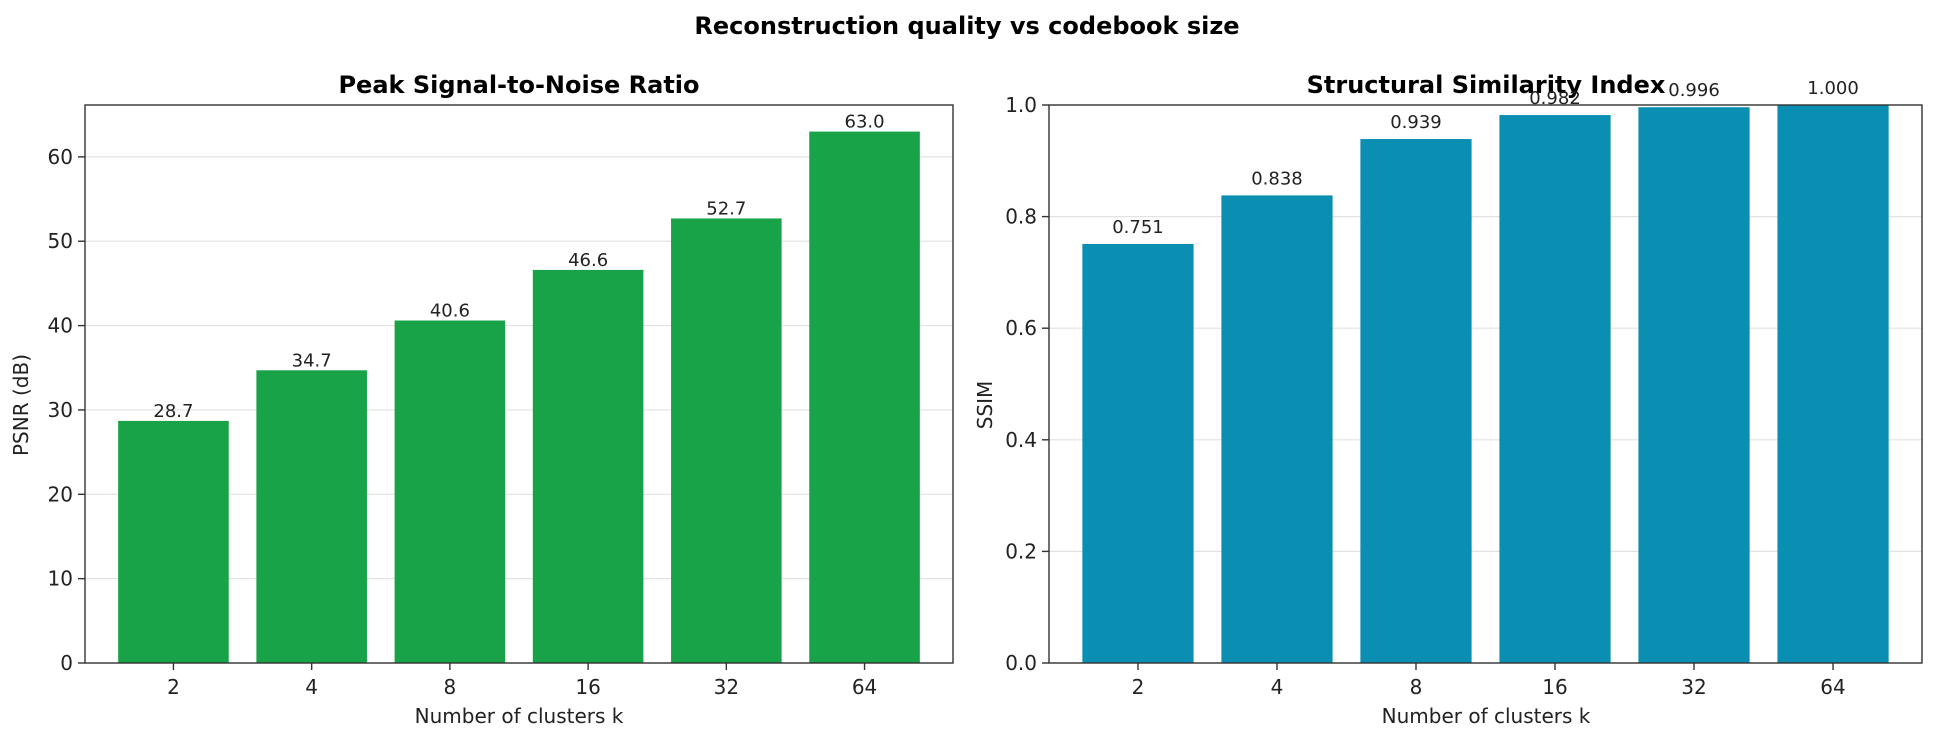 This screenshot has height=740, width=1934. I want to click on psnr-x-tick-label: 32, so click(726, 687).